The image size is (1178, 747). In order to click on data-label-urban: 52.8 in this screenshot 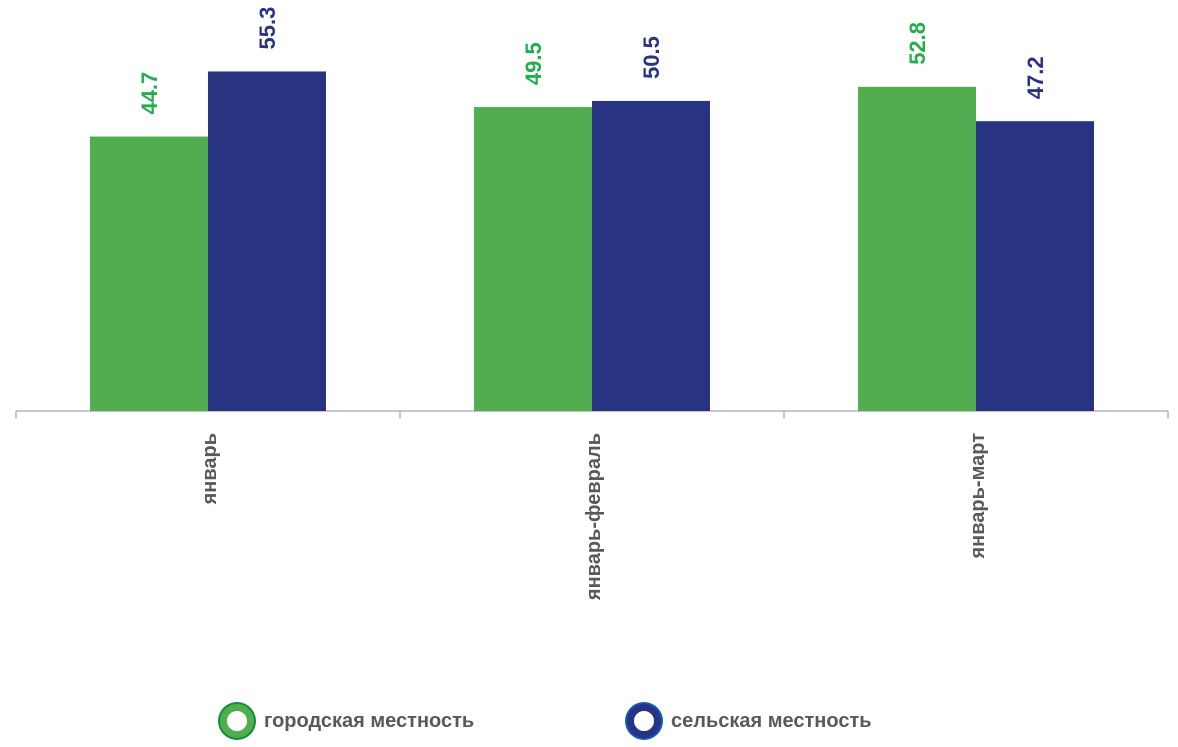, I will do `click(917, 43)`.